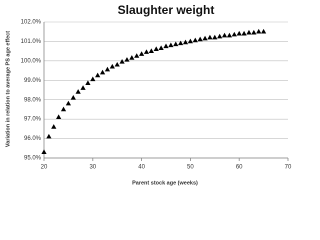 The width and height of the screenshot is (320, 240). Describe the element at coordinates (165, 183) in the screenshot. I see `x-axis-title: Parent stock age (weeks)` at that location.